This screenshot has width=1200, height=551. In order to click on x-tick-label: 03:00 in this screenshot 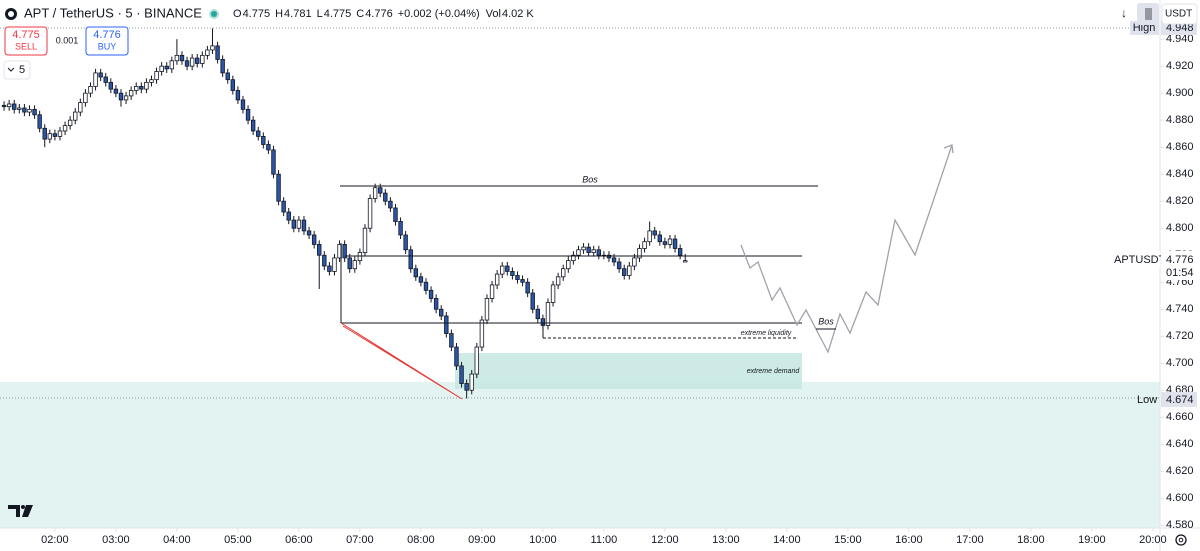, I will do `click(116, 540)`.